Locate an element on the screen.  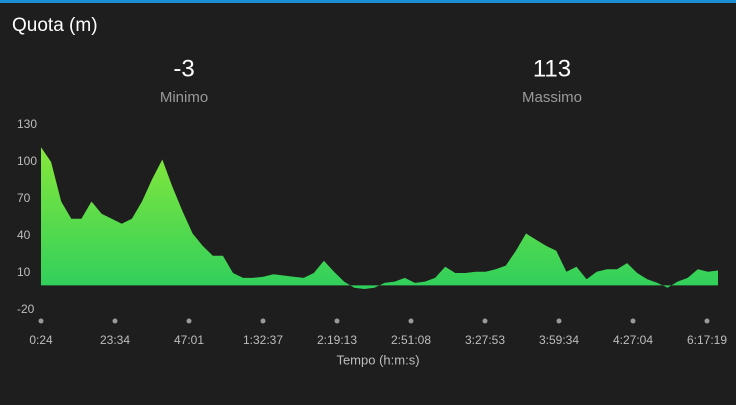
y-tick-label: 70 is located at coordinates (24, 198).